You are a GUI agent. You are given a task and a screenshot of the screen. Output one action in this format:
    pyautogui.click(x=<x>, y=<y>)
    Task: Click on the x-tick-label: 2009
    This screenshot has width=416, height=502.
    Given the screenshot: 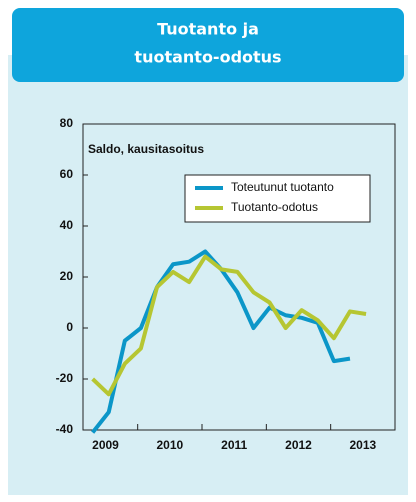 What is the action you would take?
    pyautogui.click(x=105, y=445)
    